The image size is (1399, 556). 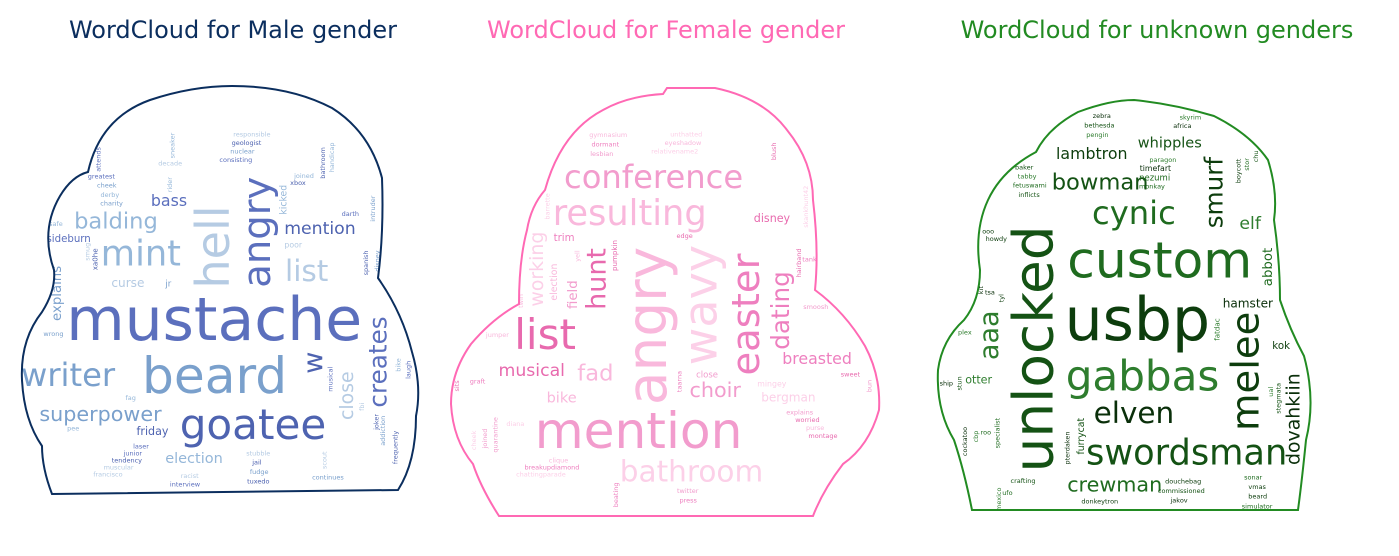 I want to click on cloud-word: twitter, so click(x=688, y=491).